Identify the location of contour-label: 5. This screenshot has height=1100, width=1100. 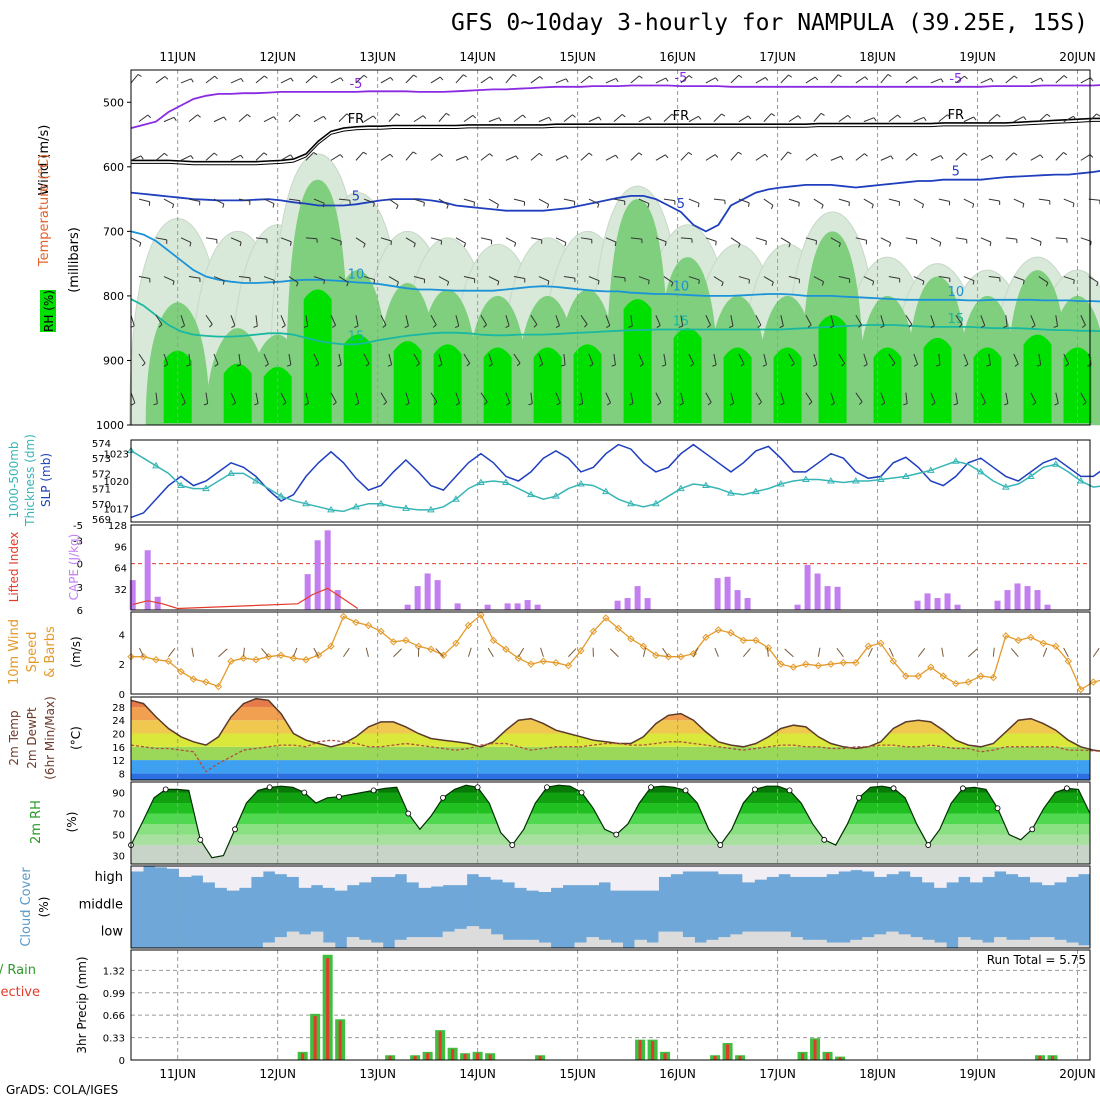
(681, 204).